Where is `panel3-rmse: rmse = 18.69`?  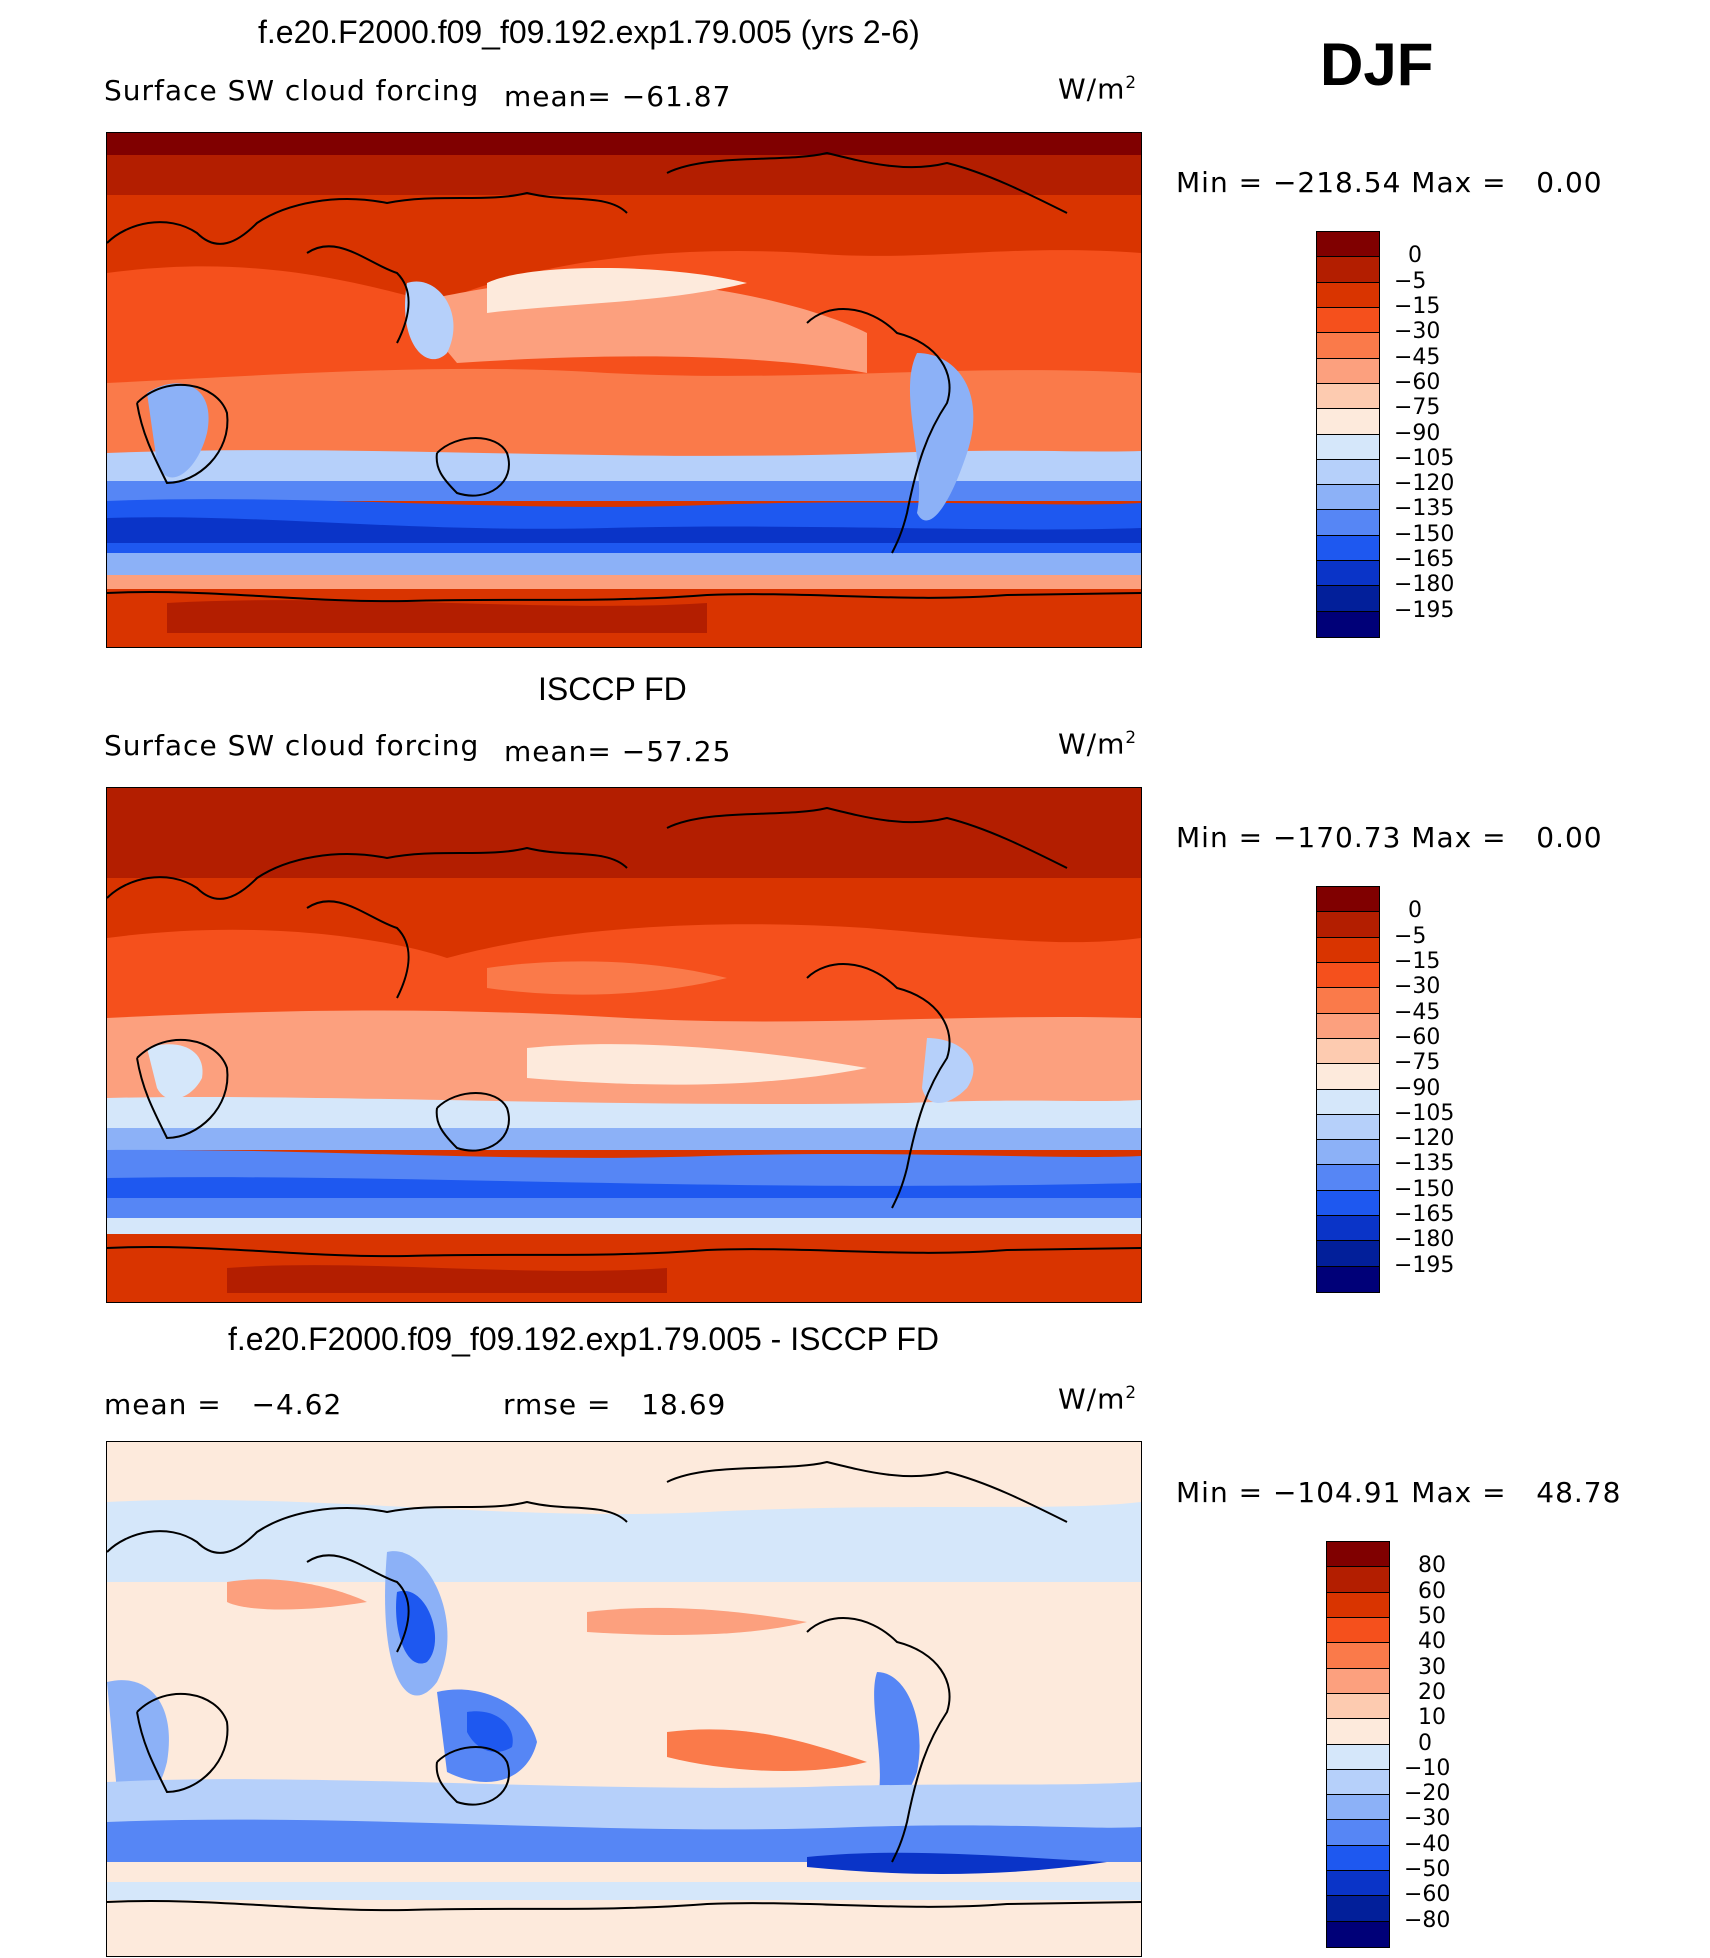
panel3-rmse: rmse = 18.69 is located at coordinates (614, 1404).